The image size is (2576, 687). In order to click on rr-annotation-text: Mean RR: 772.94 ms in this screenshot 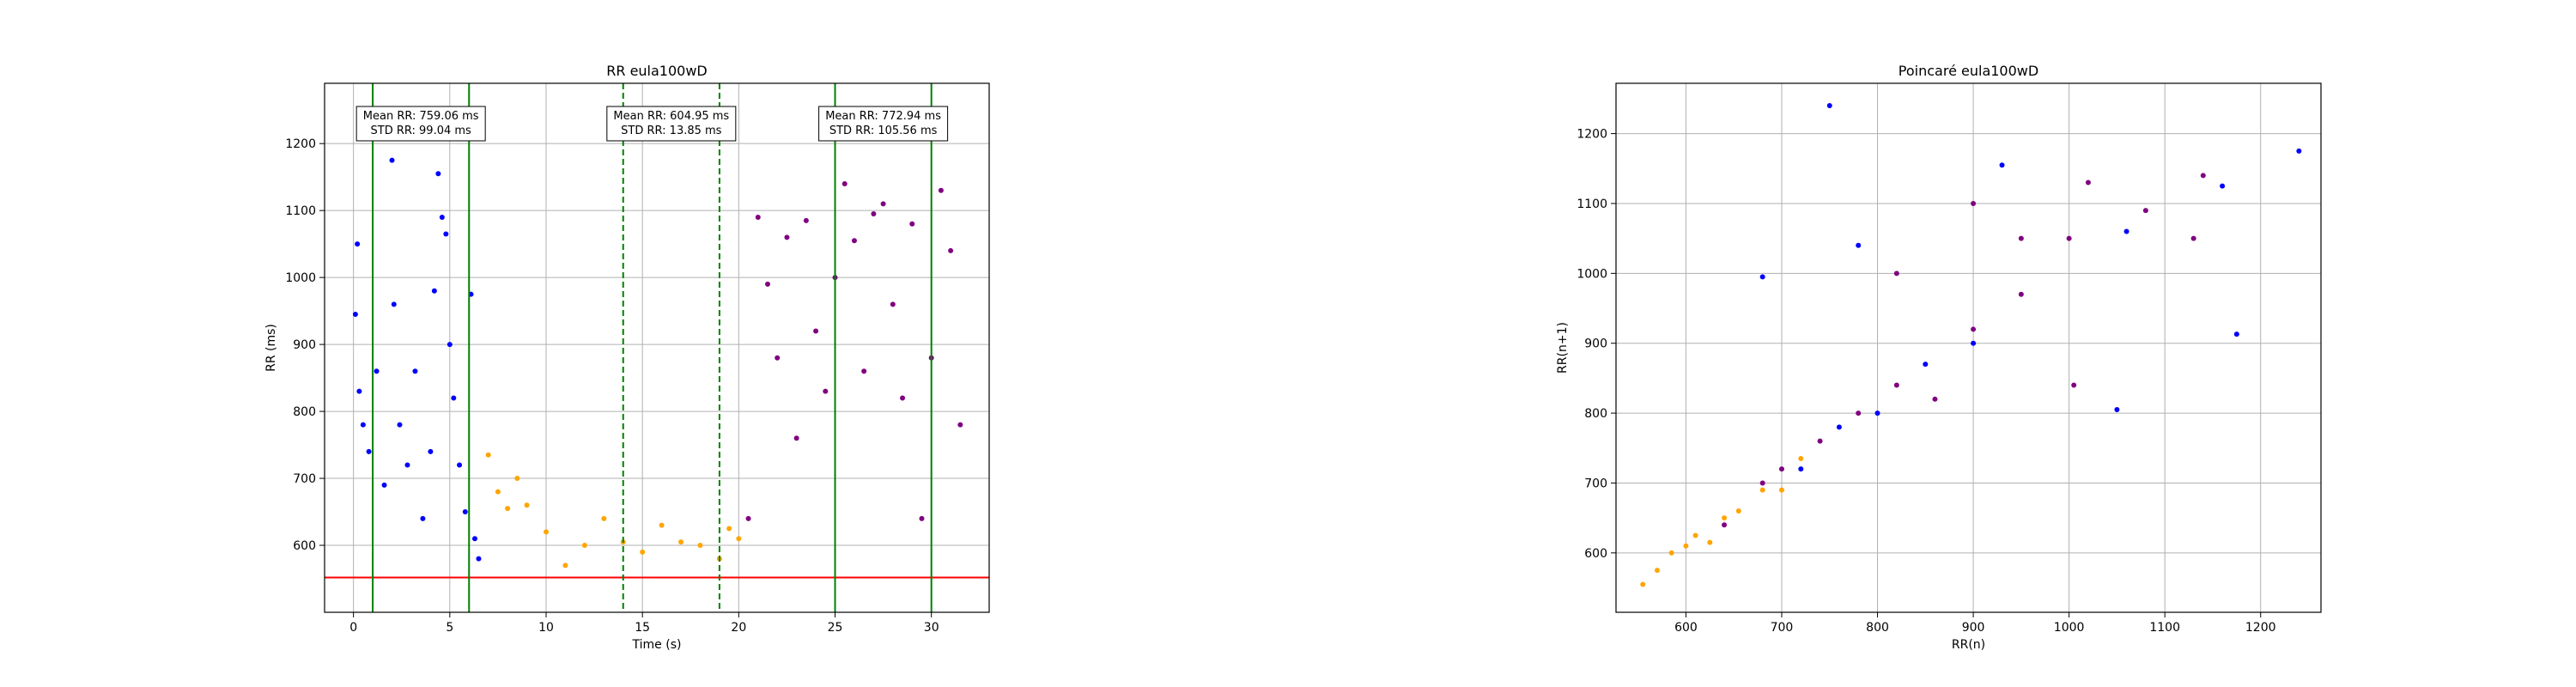, I will do `click(883, 116)`.